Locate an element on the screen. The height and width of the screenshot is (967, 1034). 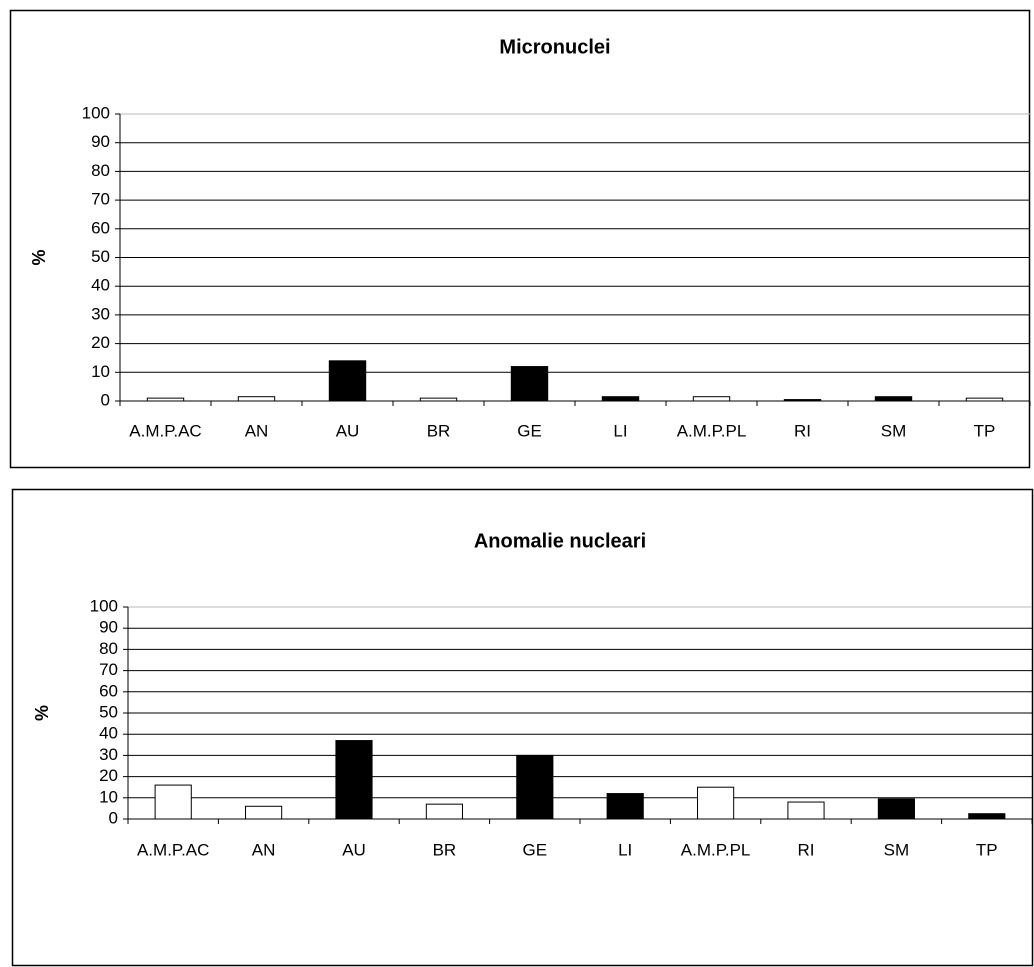
chart-title: Anomalie nucleari is located at coordinates (560, 541).